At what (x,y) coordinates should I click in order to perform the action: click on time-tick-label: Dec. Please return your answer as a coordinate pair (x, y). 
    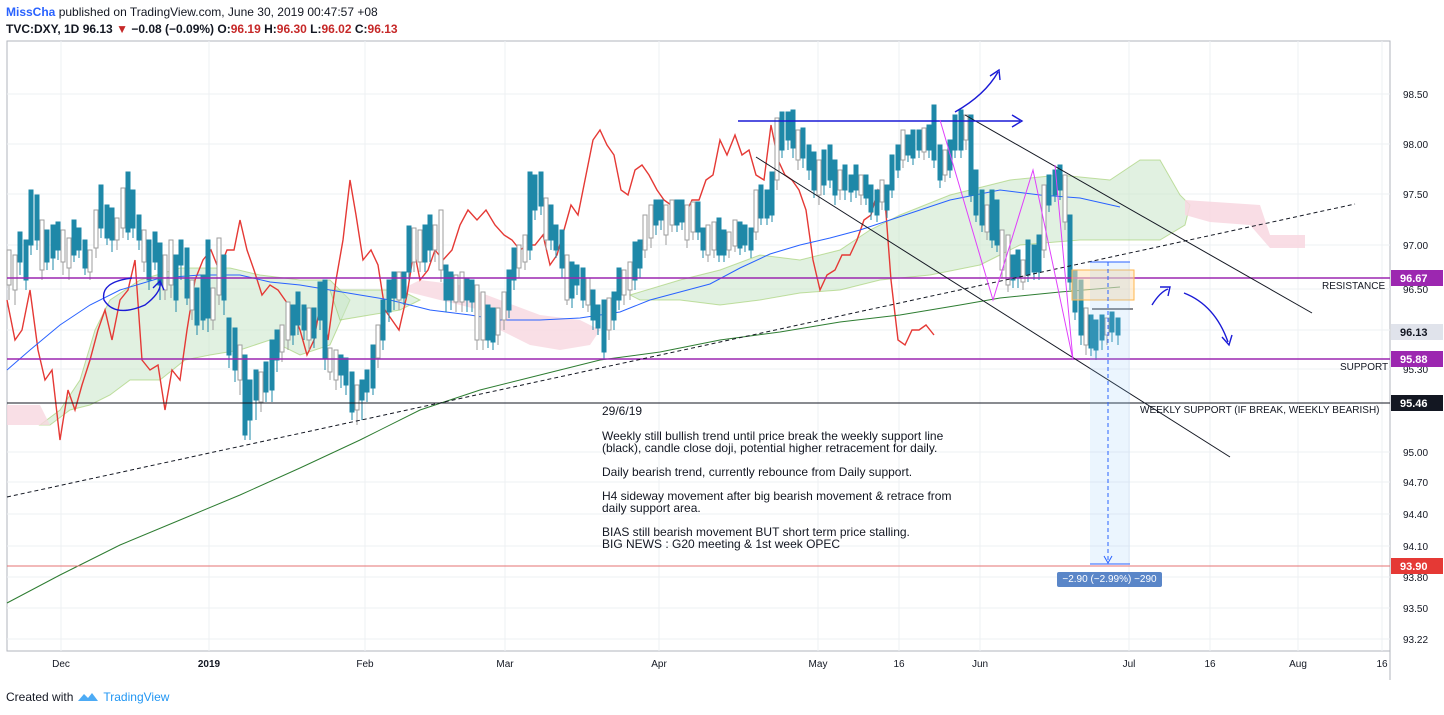
    Looking at the image, I should click on (61, 664).